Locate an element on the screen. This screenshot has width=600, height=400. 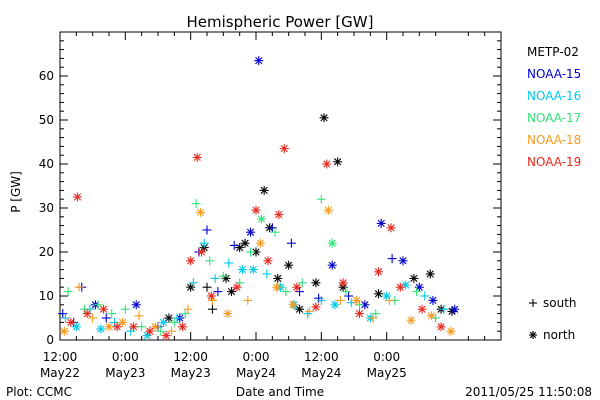
y-tick-label: 50 is located at coordinates (46, 120).